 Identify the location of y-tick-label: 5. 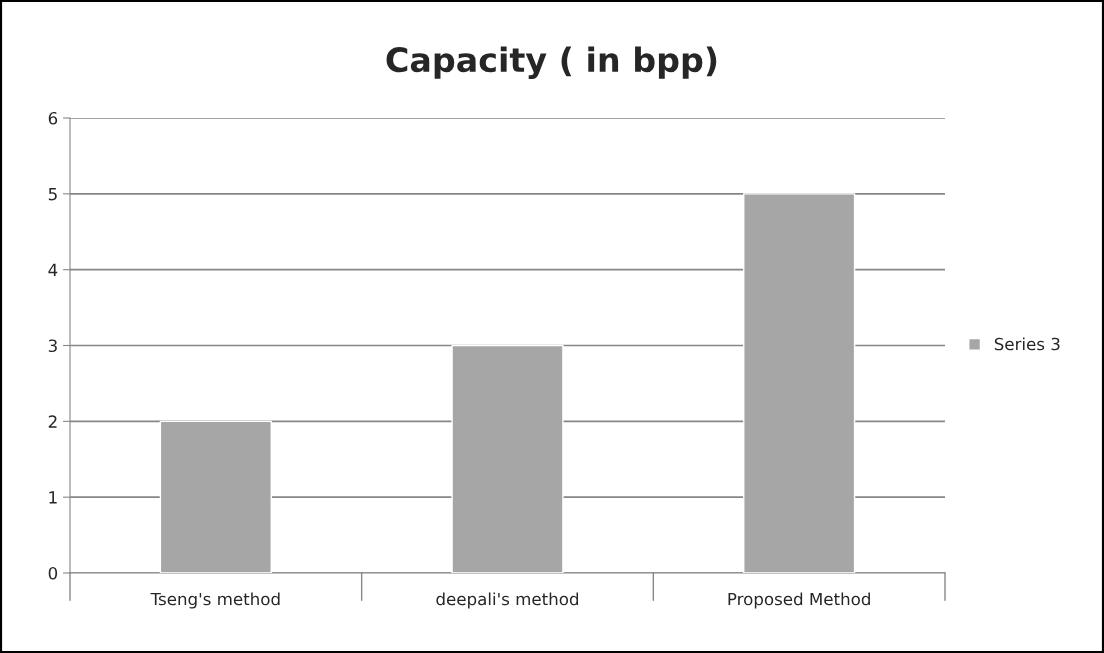
(52, 194).